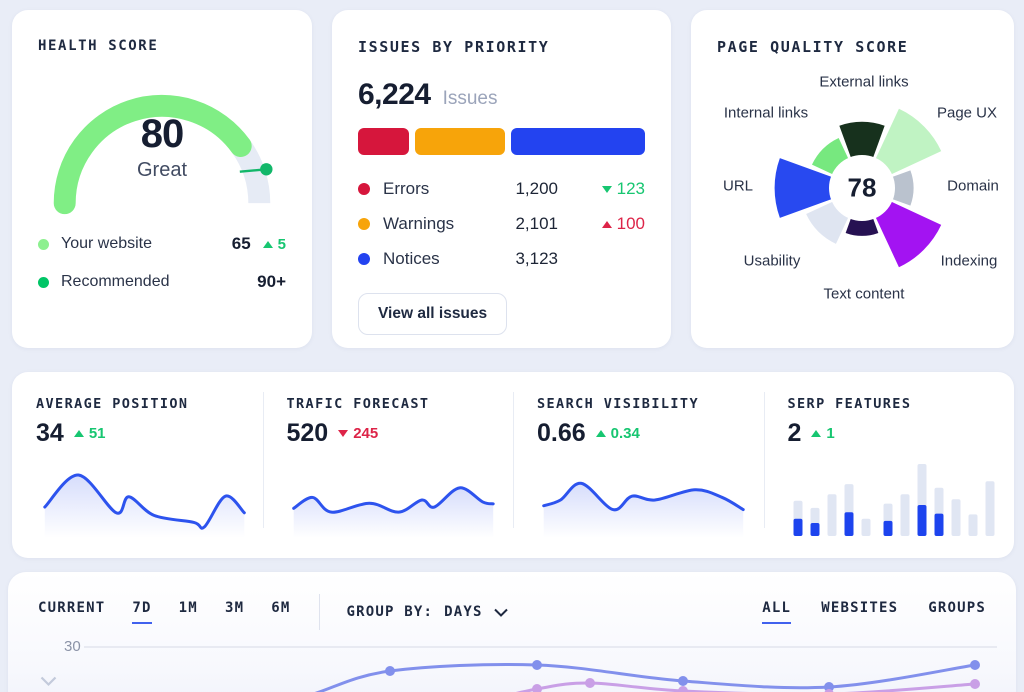 This screenshot has width=1024, height=692. What do you see at coordinates (162, 282) in the screenshot?
I see `legend-item-recommended: Recommended 90+` at bounding box center [162, 282].